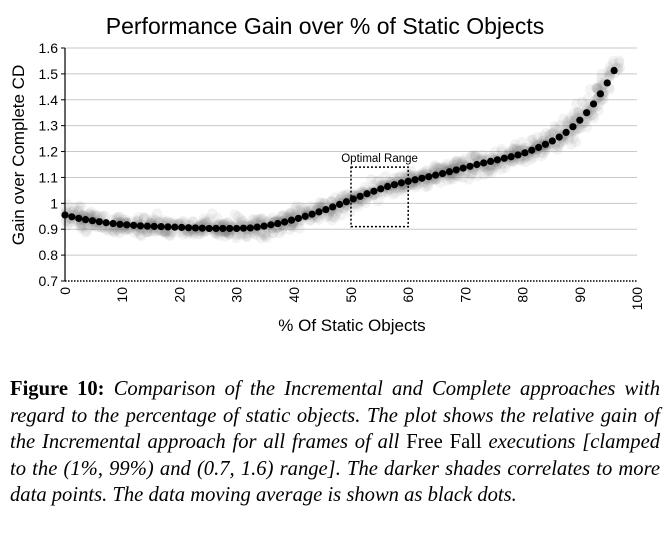 The height and width of the screenshot is (553, 669). Describe the element at coordinates (379, 197) in the screenshot. I see `optimal-range-box` at that location.